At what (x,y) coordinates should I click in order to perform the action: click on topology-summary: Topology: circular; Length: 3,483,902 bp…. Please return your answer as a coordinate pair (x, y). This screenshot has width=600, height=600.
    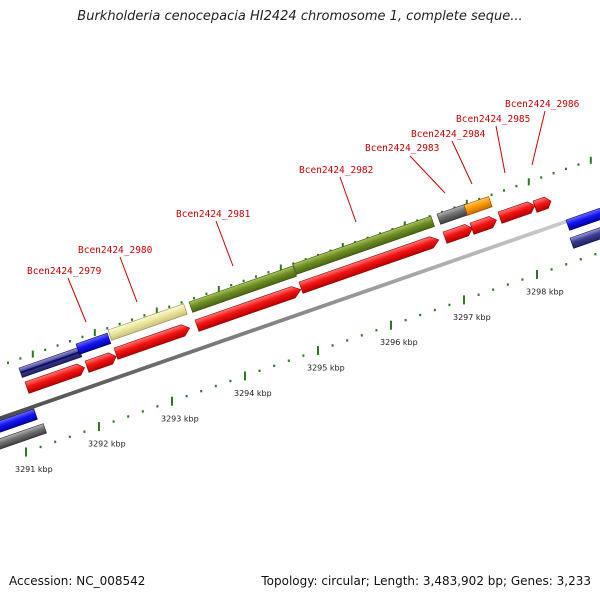
    Looking at the image, I should click on (426, 581).